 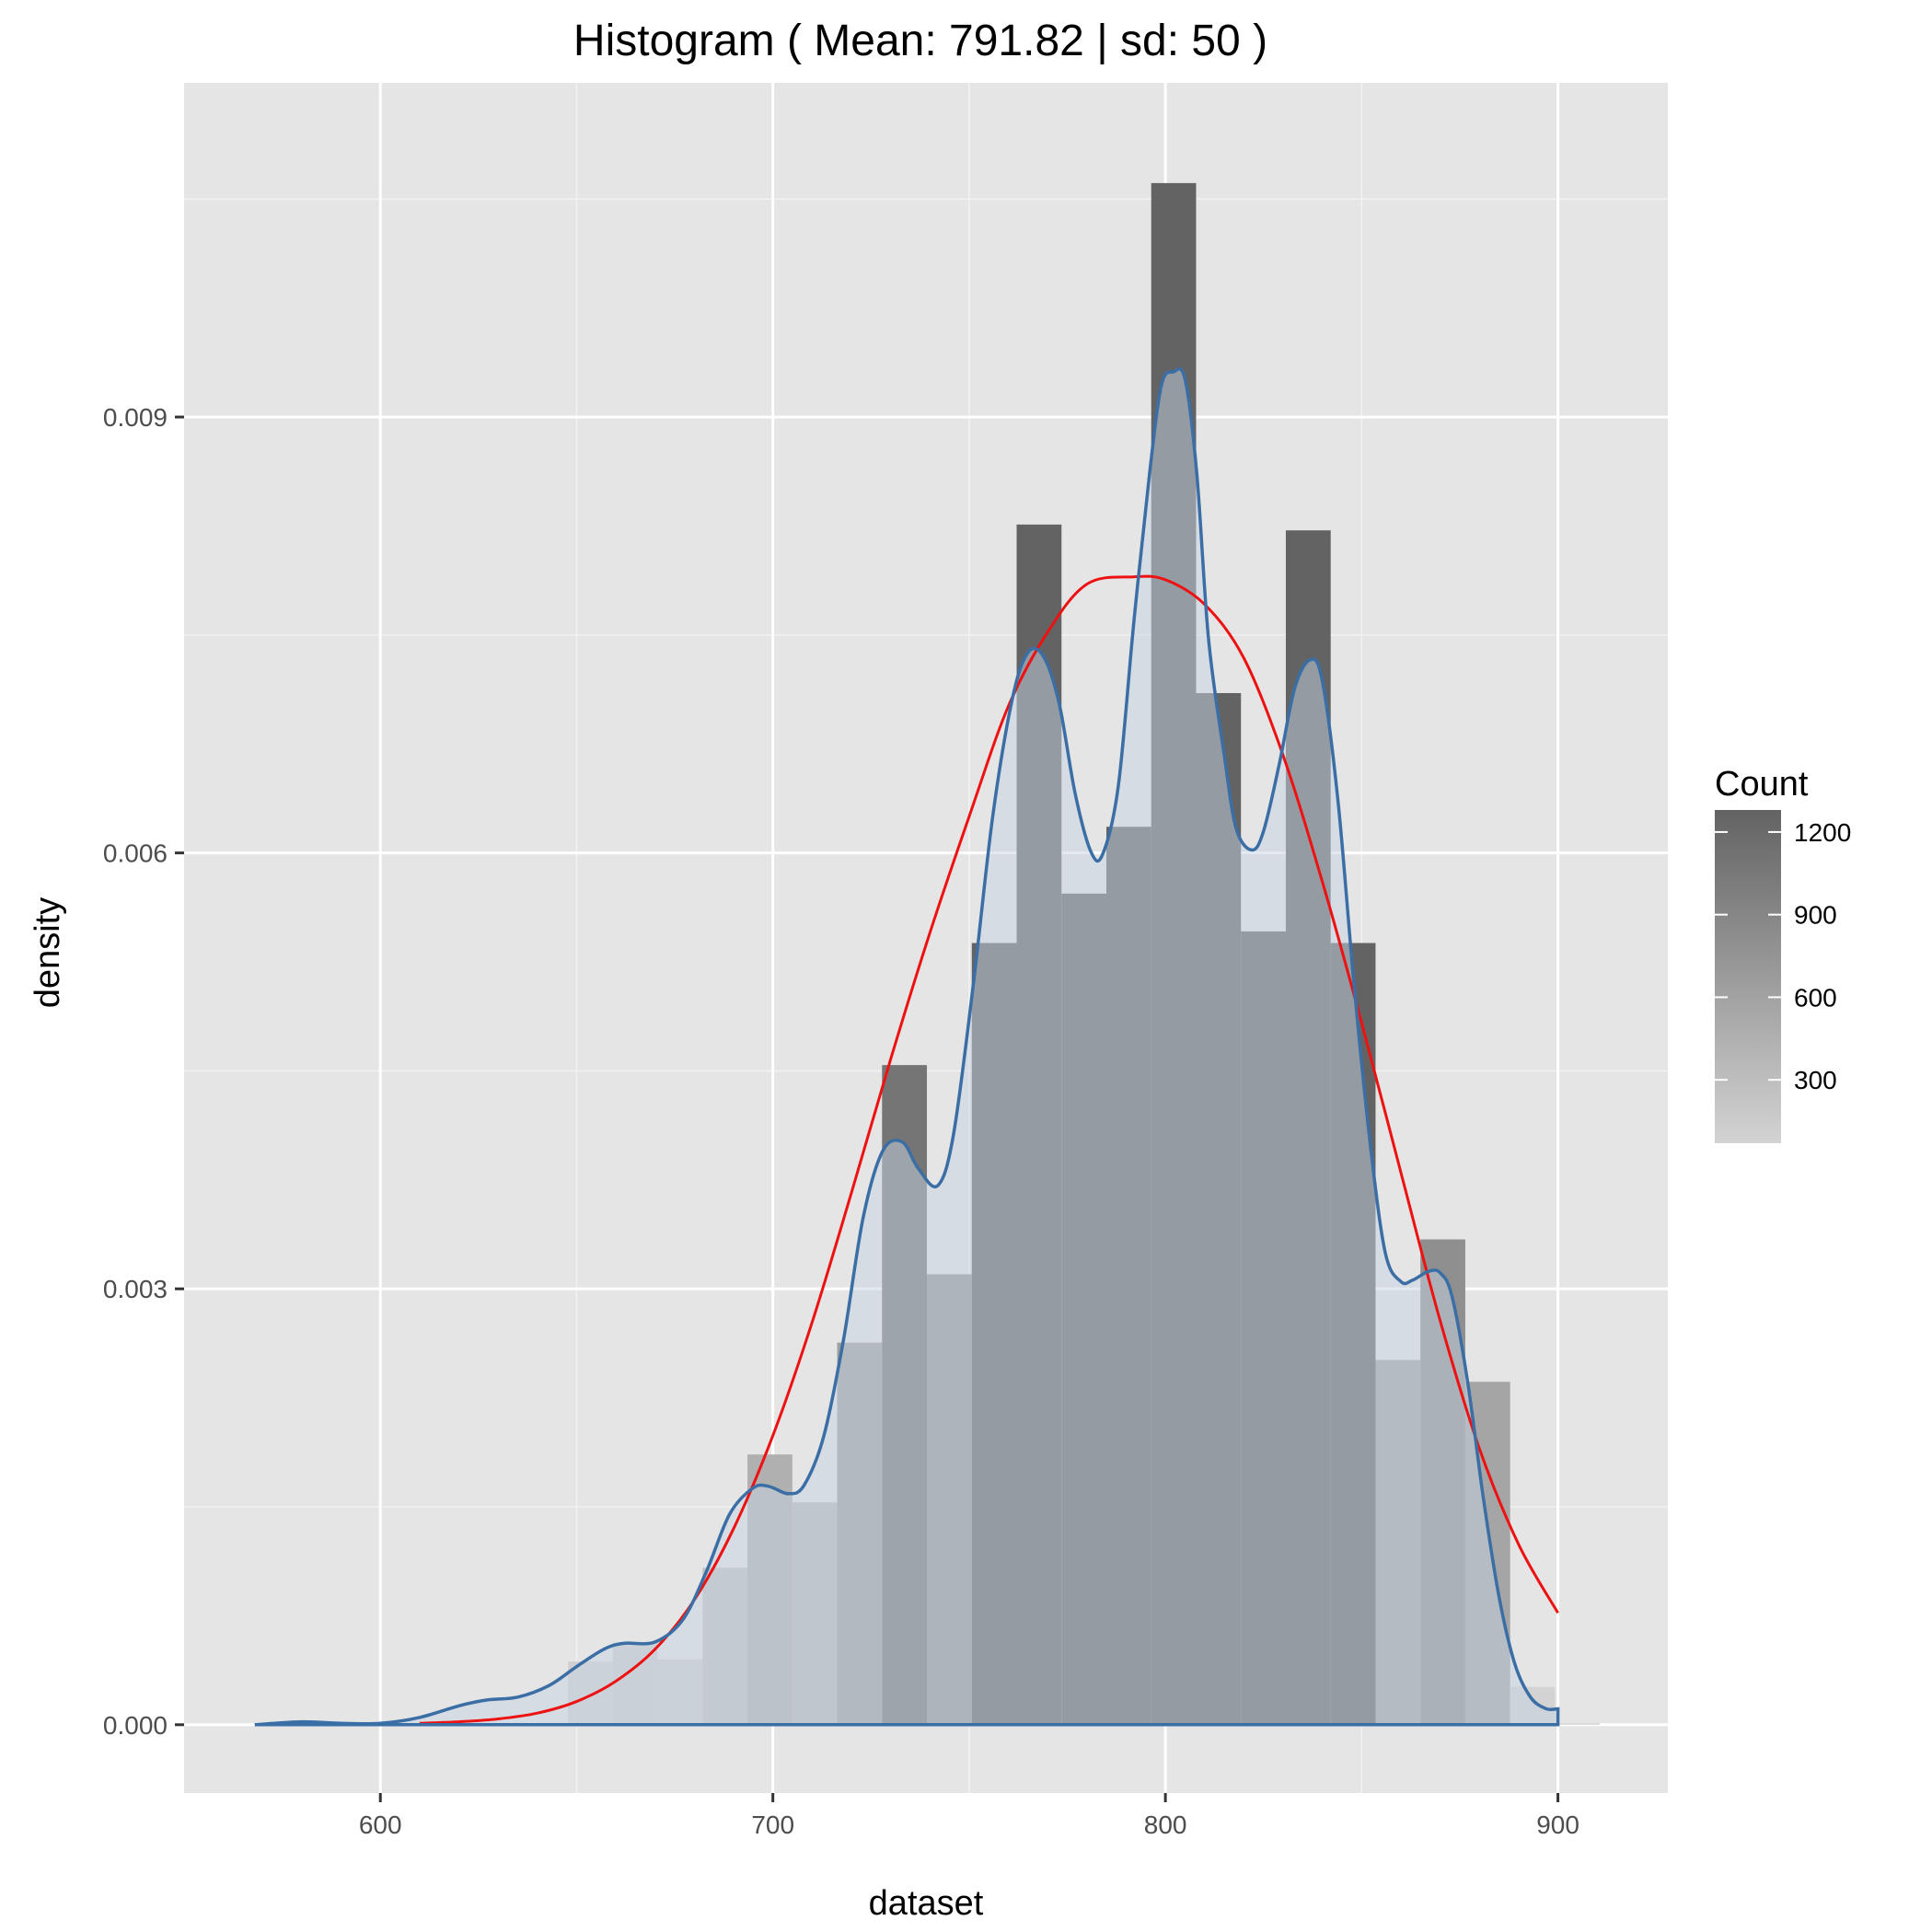 What do you see at coordinates (135, 418) in the screenshot?
I see `y-tick-label: 0.009` at bounding box center [135, 418].